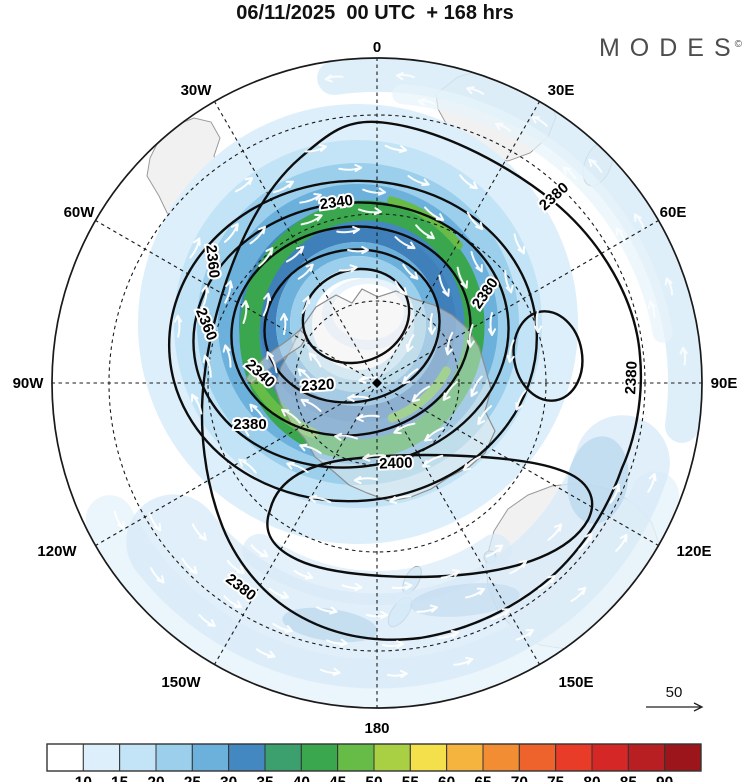 This screenshot has height=782, width=750. I want to click on colorbar-tick-label: 65, so click(483, 778).